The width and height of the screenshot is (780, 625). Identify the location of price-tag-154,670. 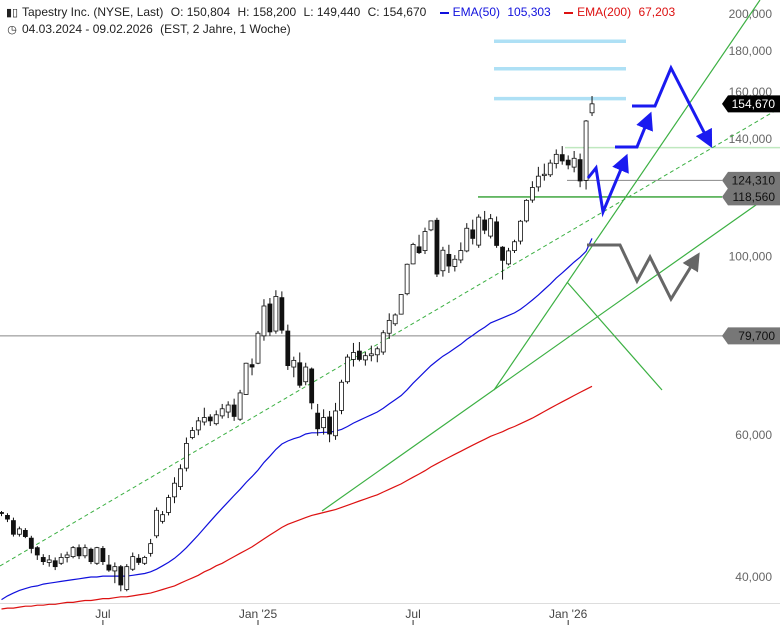
(751, 104).